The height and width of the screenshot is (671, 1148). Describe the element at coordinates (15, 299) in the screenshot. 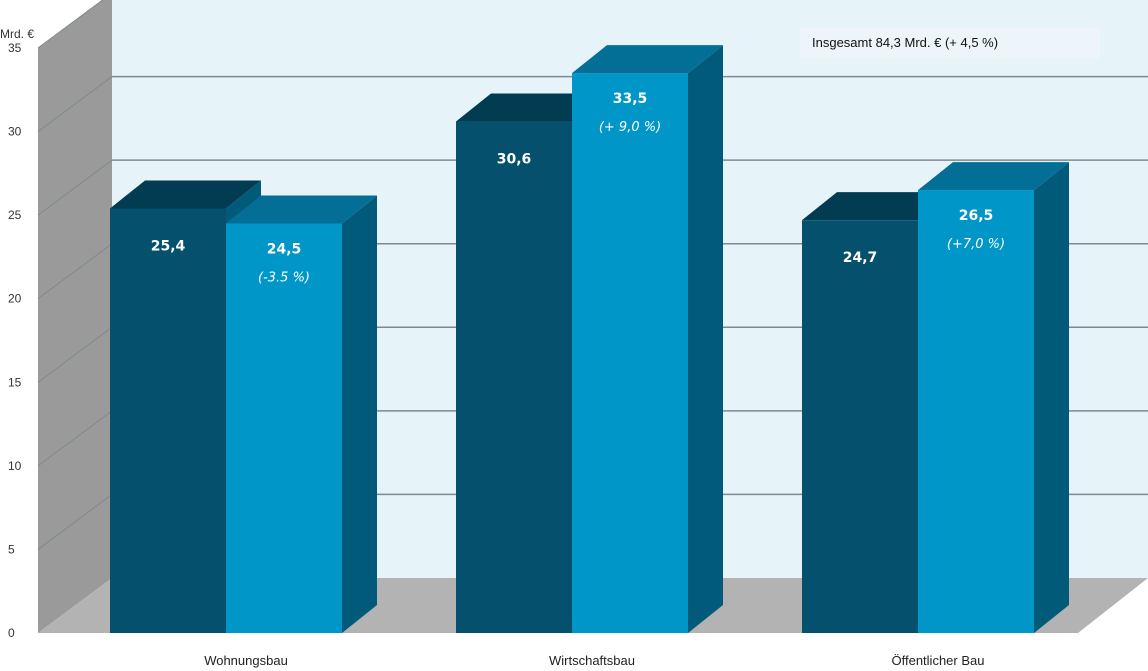

I see `y-tick-label: 20` at that location.